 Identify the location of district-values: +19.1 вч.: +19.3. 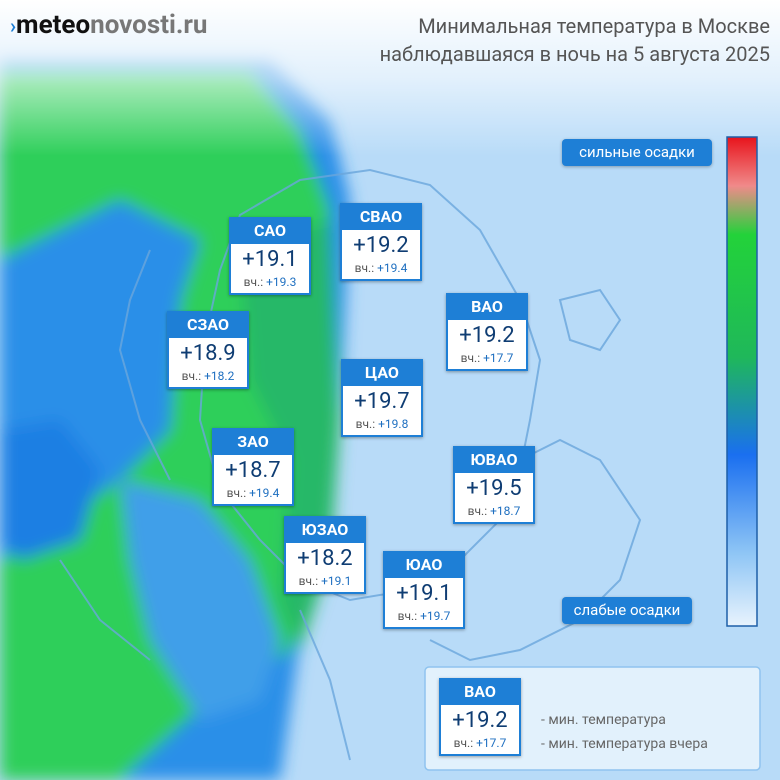
(270, 269).